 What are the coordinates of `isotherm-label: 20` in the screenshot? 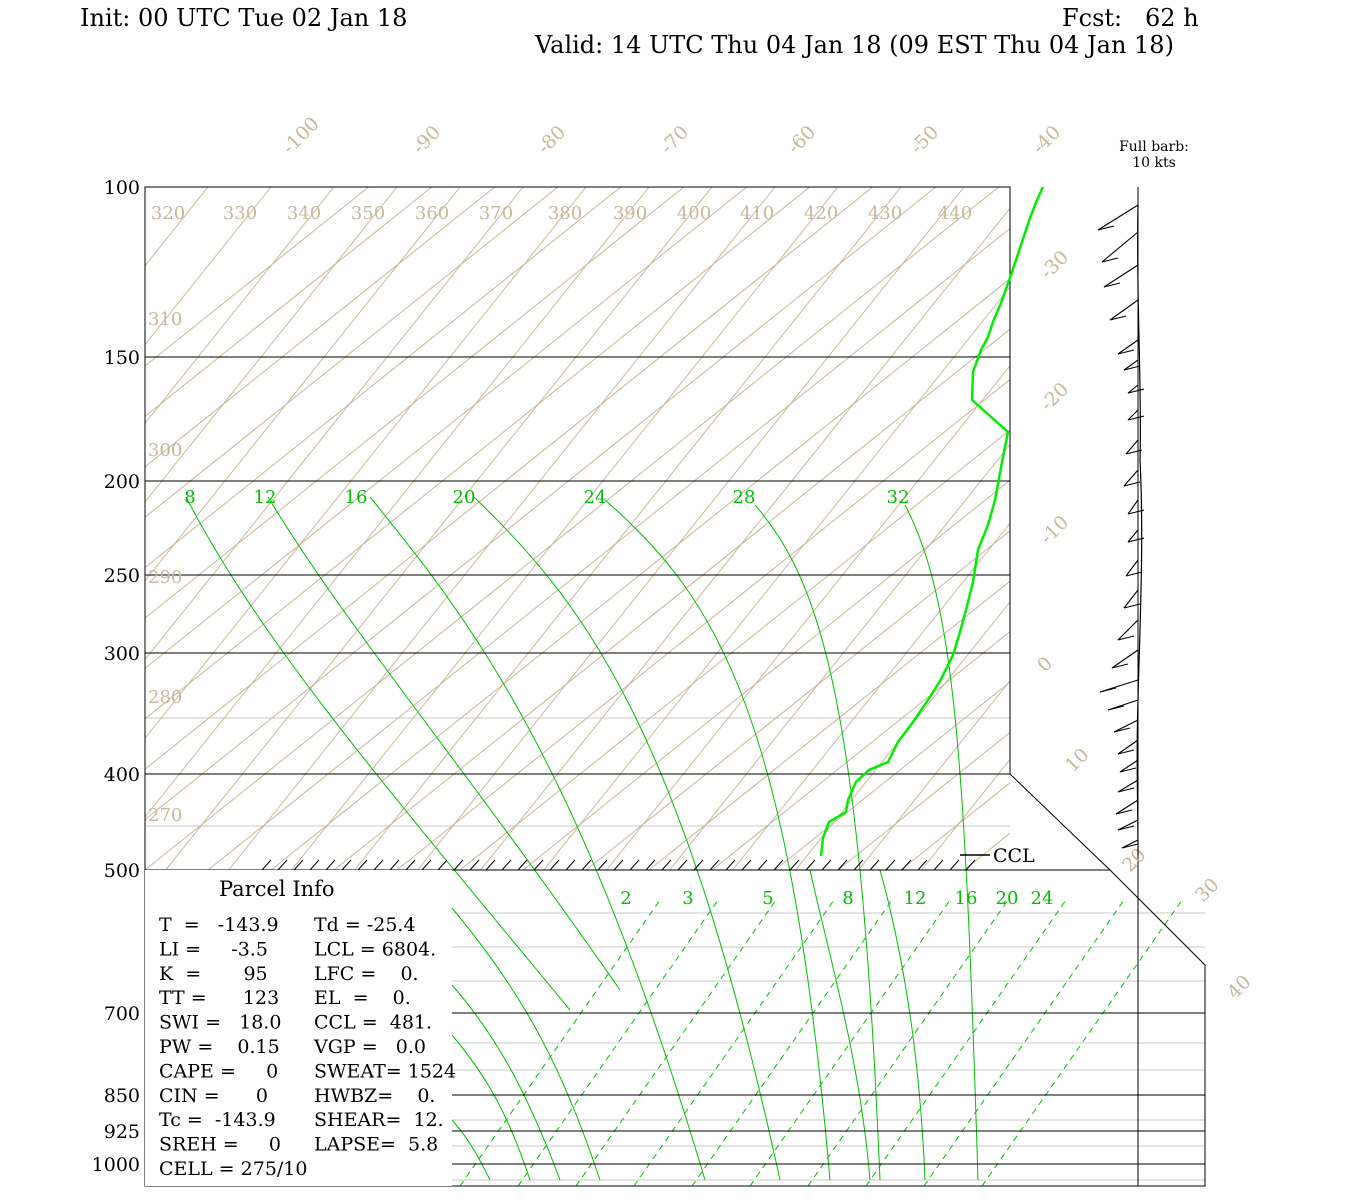 It's located at (1134, 860).